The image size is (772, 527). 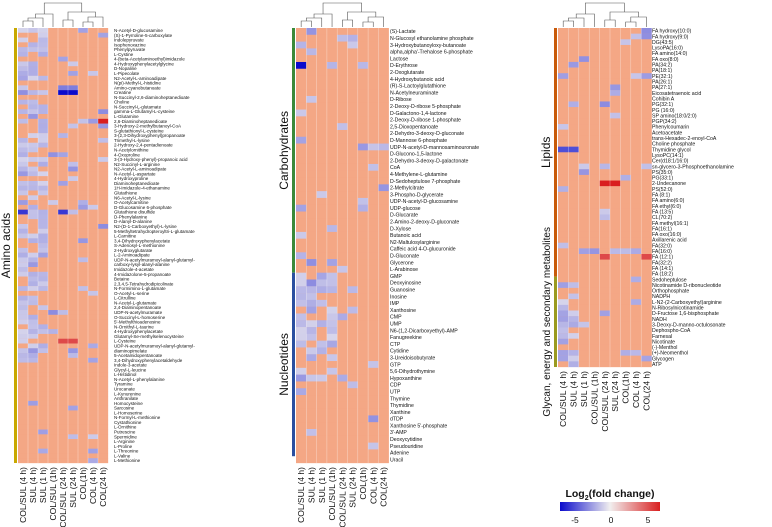 I want to click on row-label: PGP(34:2), so click(x=664, y=122).